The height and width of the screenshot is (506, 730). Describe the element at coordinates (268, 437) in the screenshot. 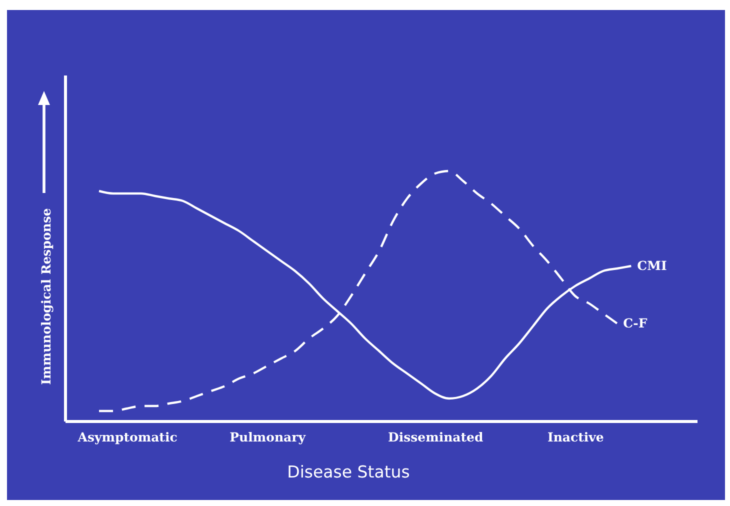

I see `x-tick-label: Pulmonary` at that location.